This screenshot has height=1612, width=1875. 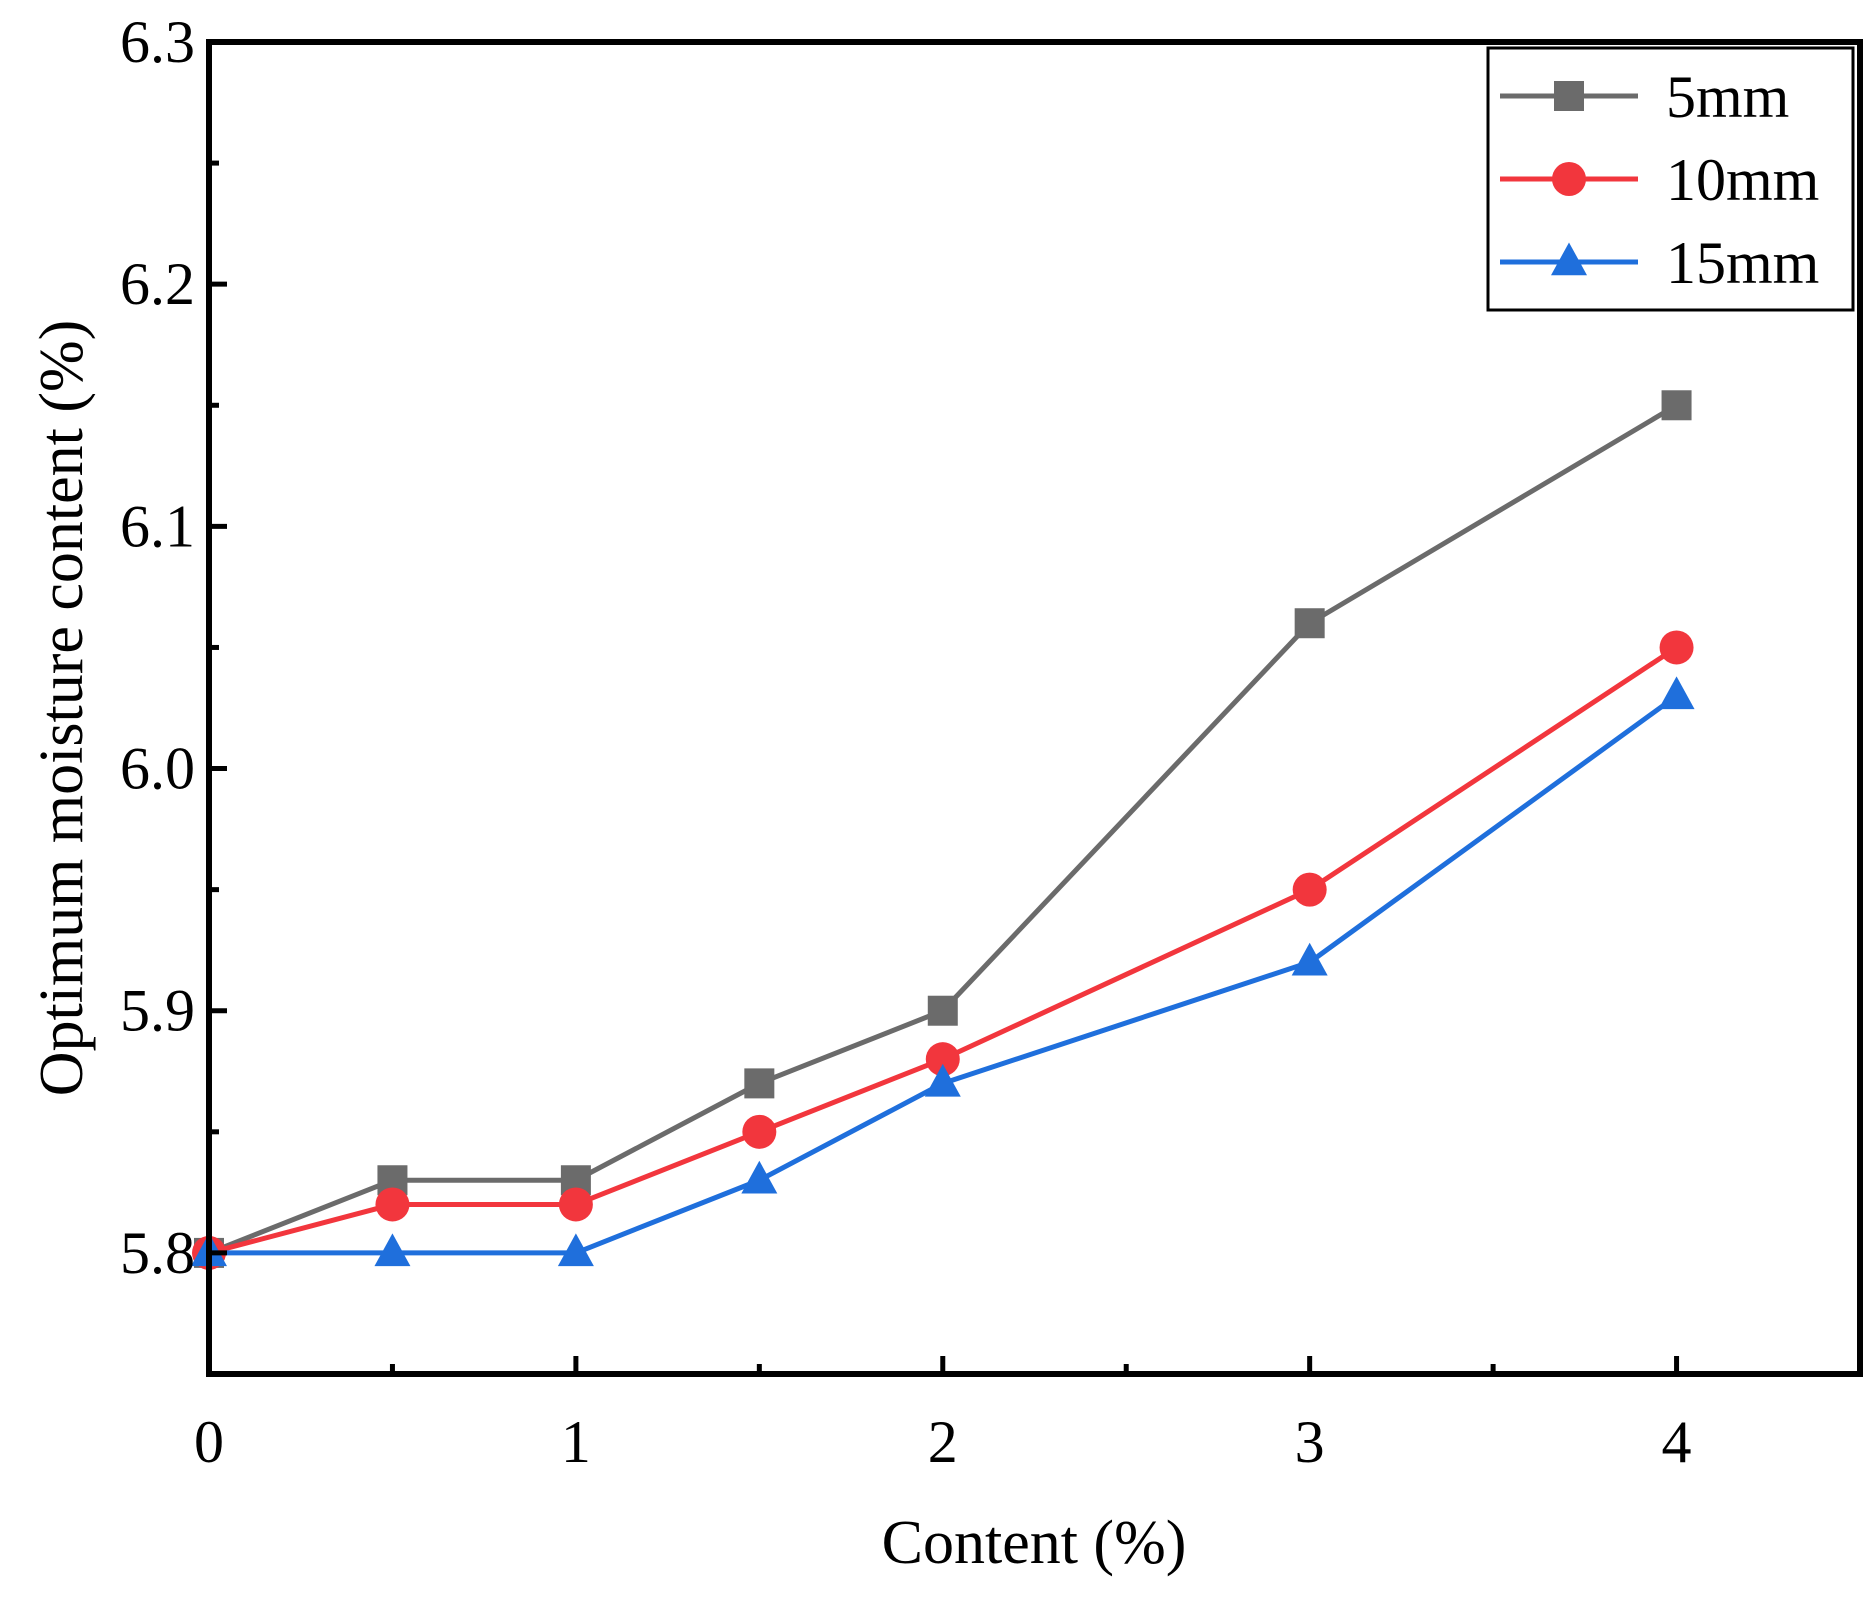 What do you see at coordinates (1034, 1543) in the screenshot?
I see `x-axis-title: Content (%)` at bounding box center [1034, 1543].